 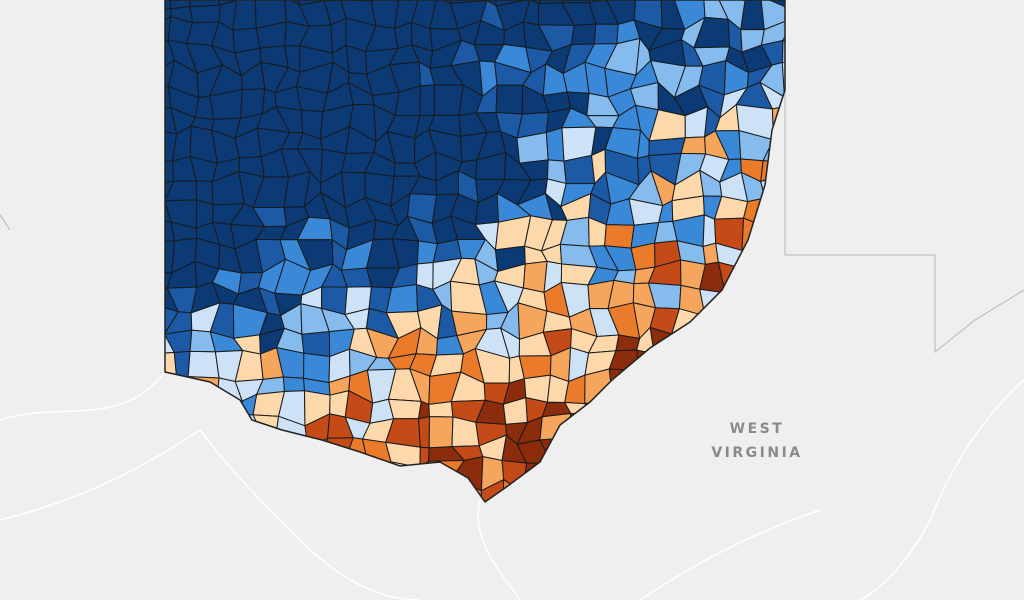 I want to click on place-label: WEST, so click(x=757, y=429).